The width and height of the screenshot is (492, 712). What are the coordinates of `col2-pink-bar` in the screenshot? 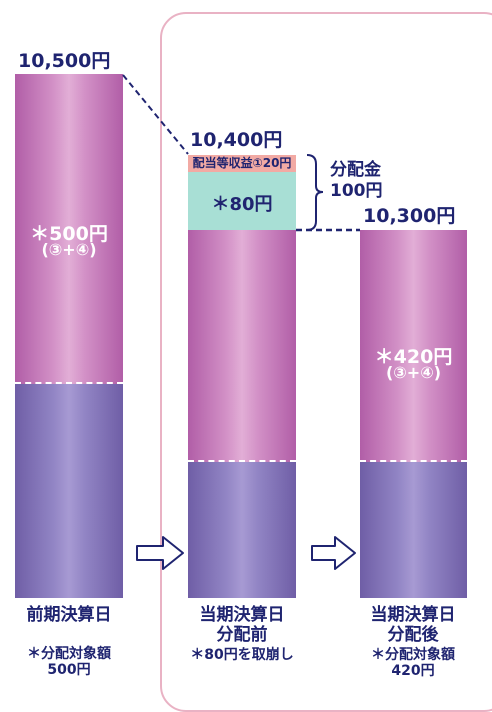 It's located at (242, 346).